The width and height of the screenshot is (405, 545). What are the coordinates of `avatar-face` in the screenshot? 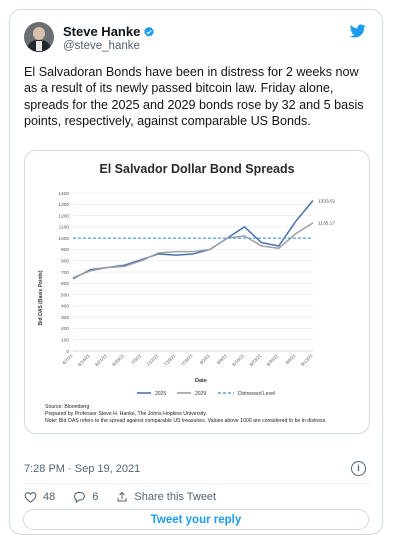 It's located at (39, 33).